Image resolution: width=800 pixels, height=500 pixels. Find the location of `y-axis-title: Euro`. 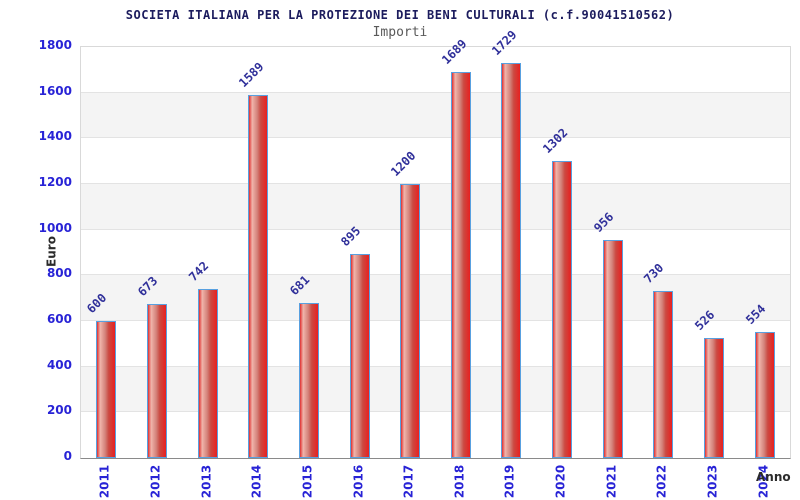

y-axis-title: Euro is located at coordinates (51, 251).